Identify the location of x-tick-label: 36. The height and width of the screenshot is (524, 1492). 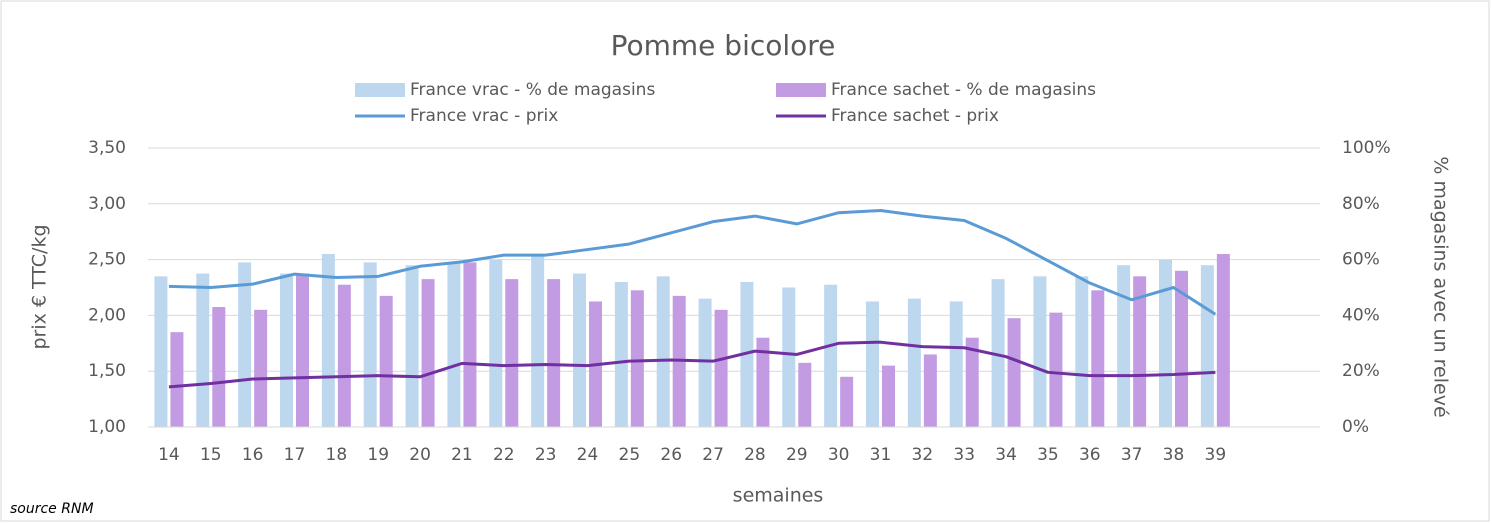
(1090, 455).